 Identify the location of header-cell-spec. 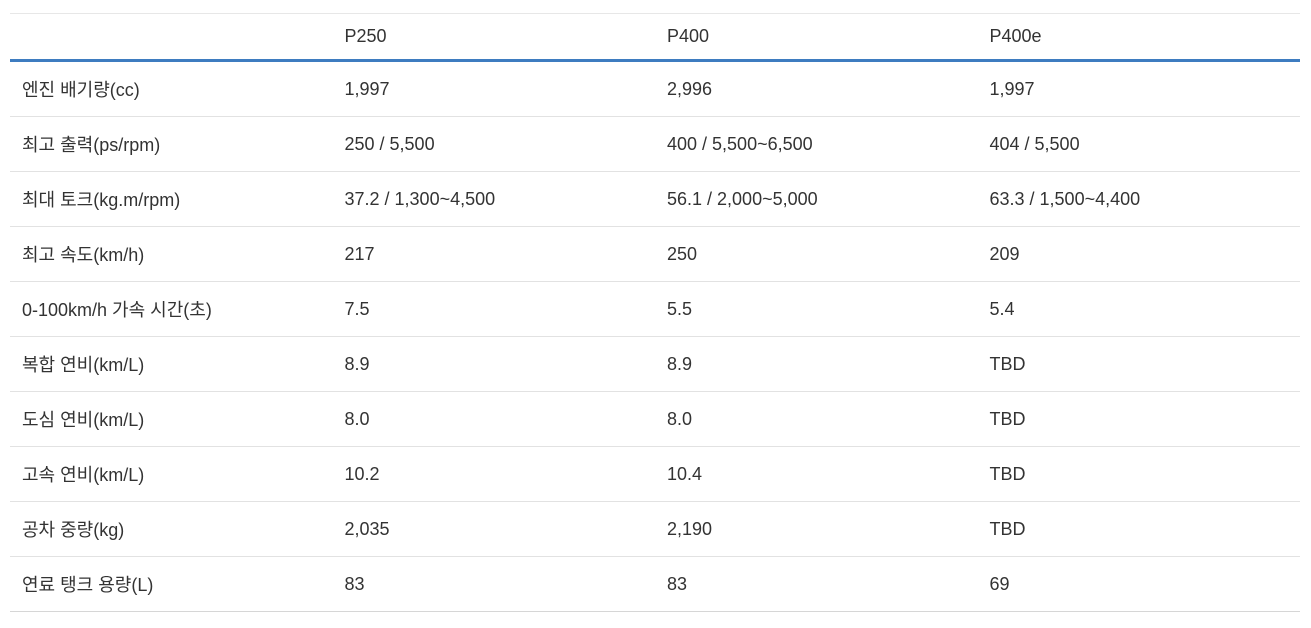
(171, 37).